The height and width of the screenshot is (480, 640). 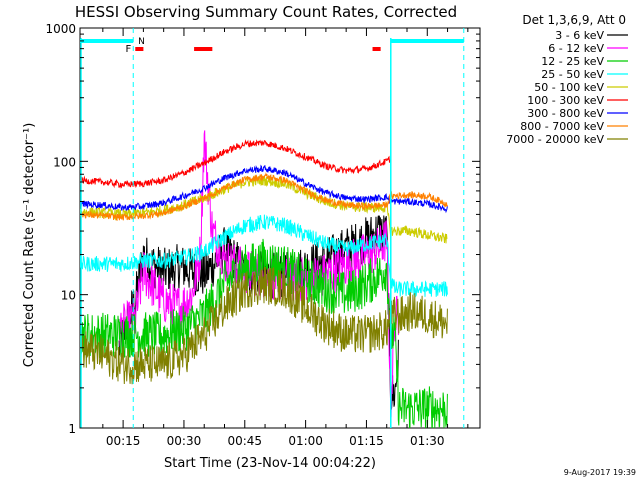 What do you see at coordinates (565, 100) in the screenshot?
I see `legend-label: 100 - 300 keV` at bounding box center [565, 100].